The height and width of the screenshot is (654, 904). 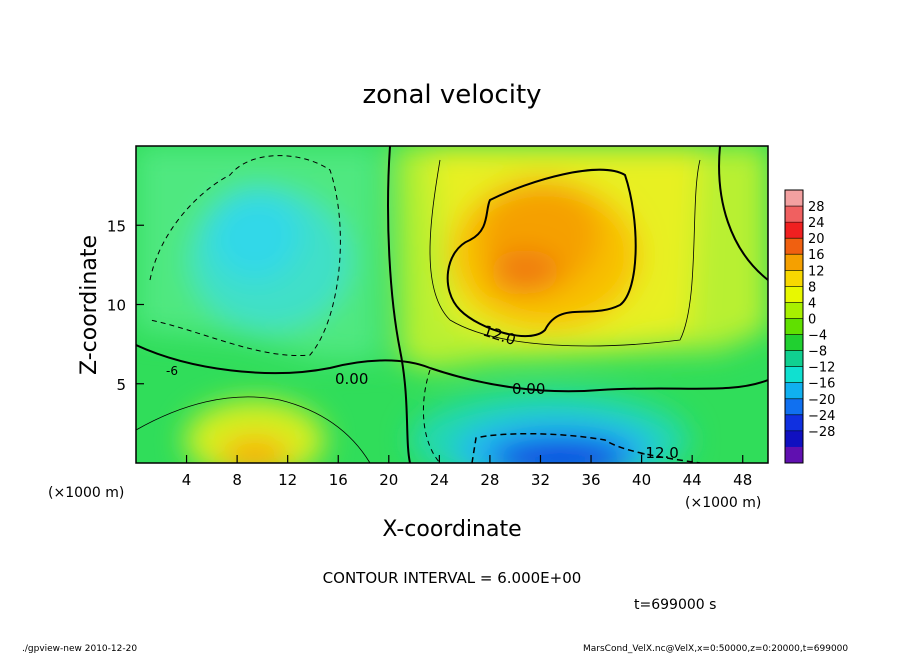 What do you see at coordinates (816, 239) in the screenshot?
I see `colorbar-label: 20` at bounding box center [816, 239].